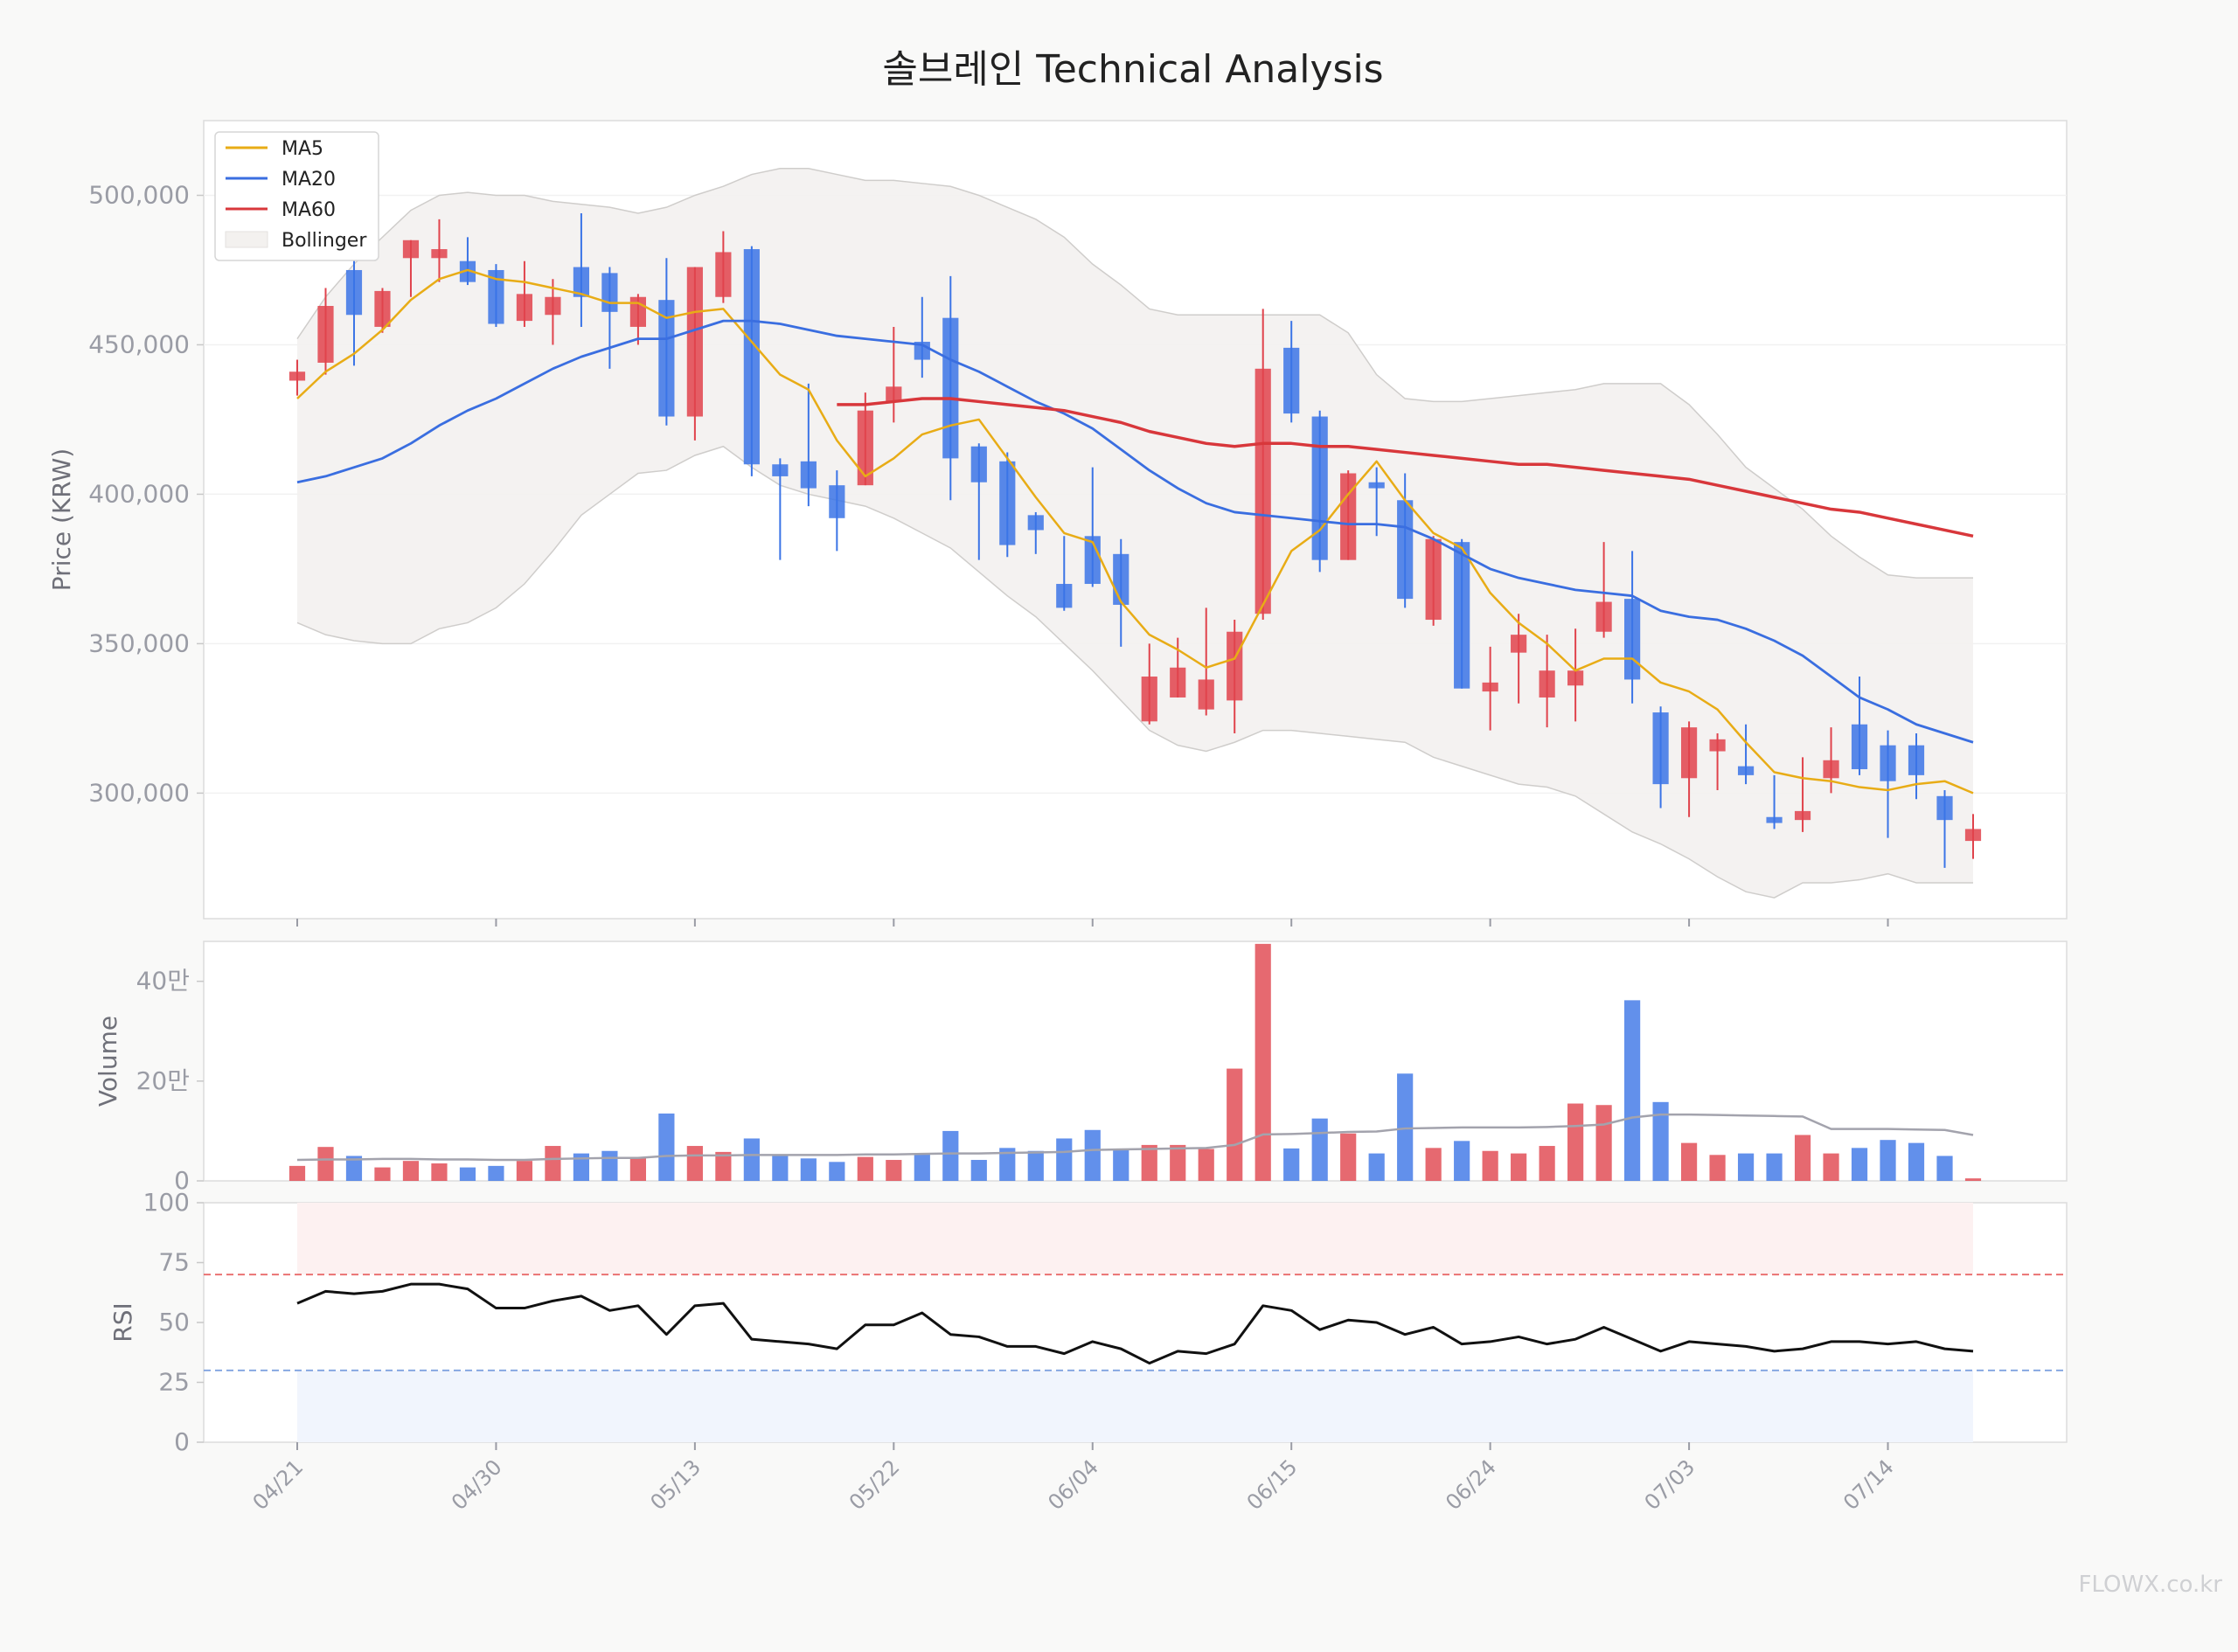 The height and width of the screenshot is (1652, 2238). What do you see at coordinates (1670, 1484) in the screenshot?
I see `xtick-label: 07/03` at bounding box center [1670, 1484].